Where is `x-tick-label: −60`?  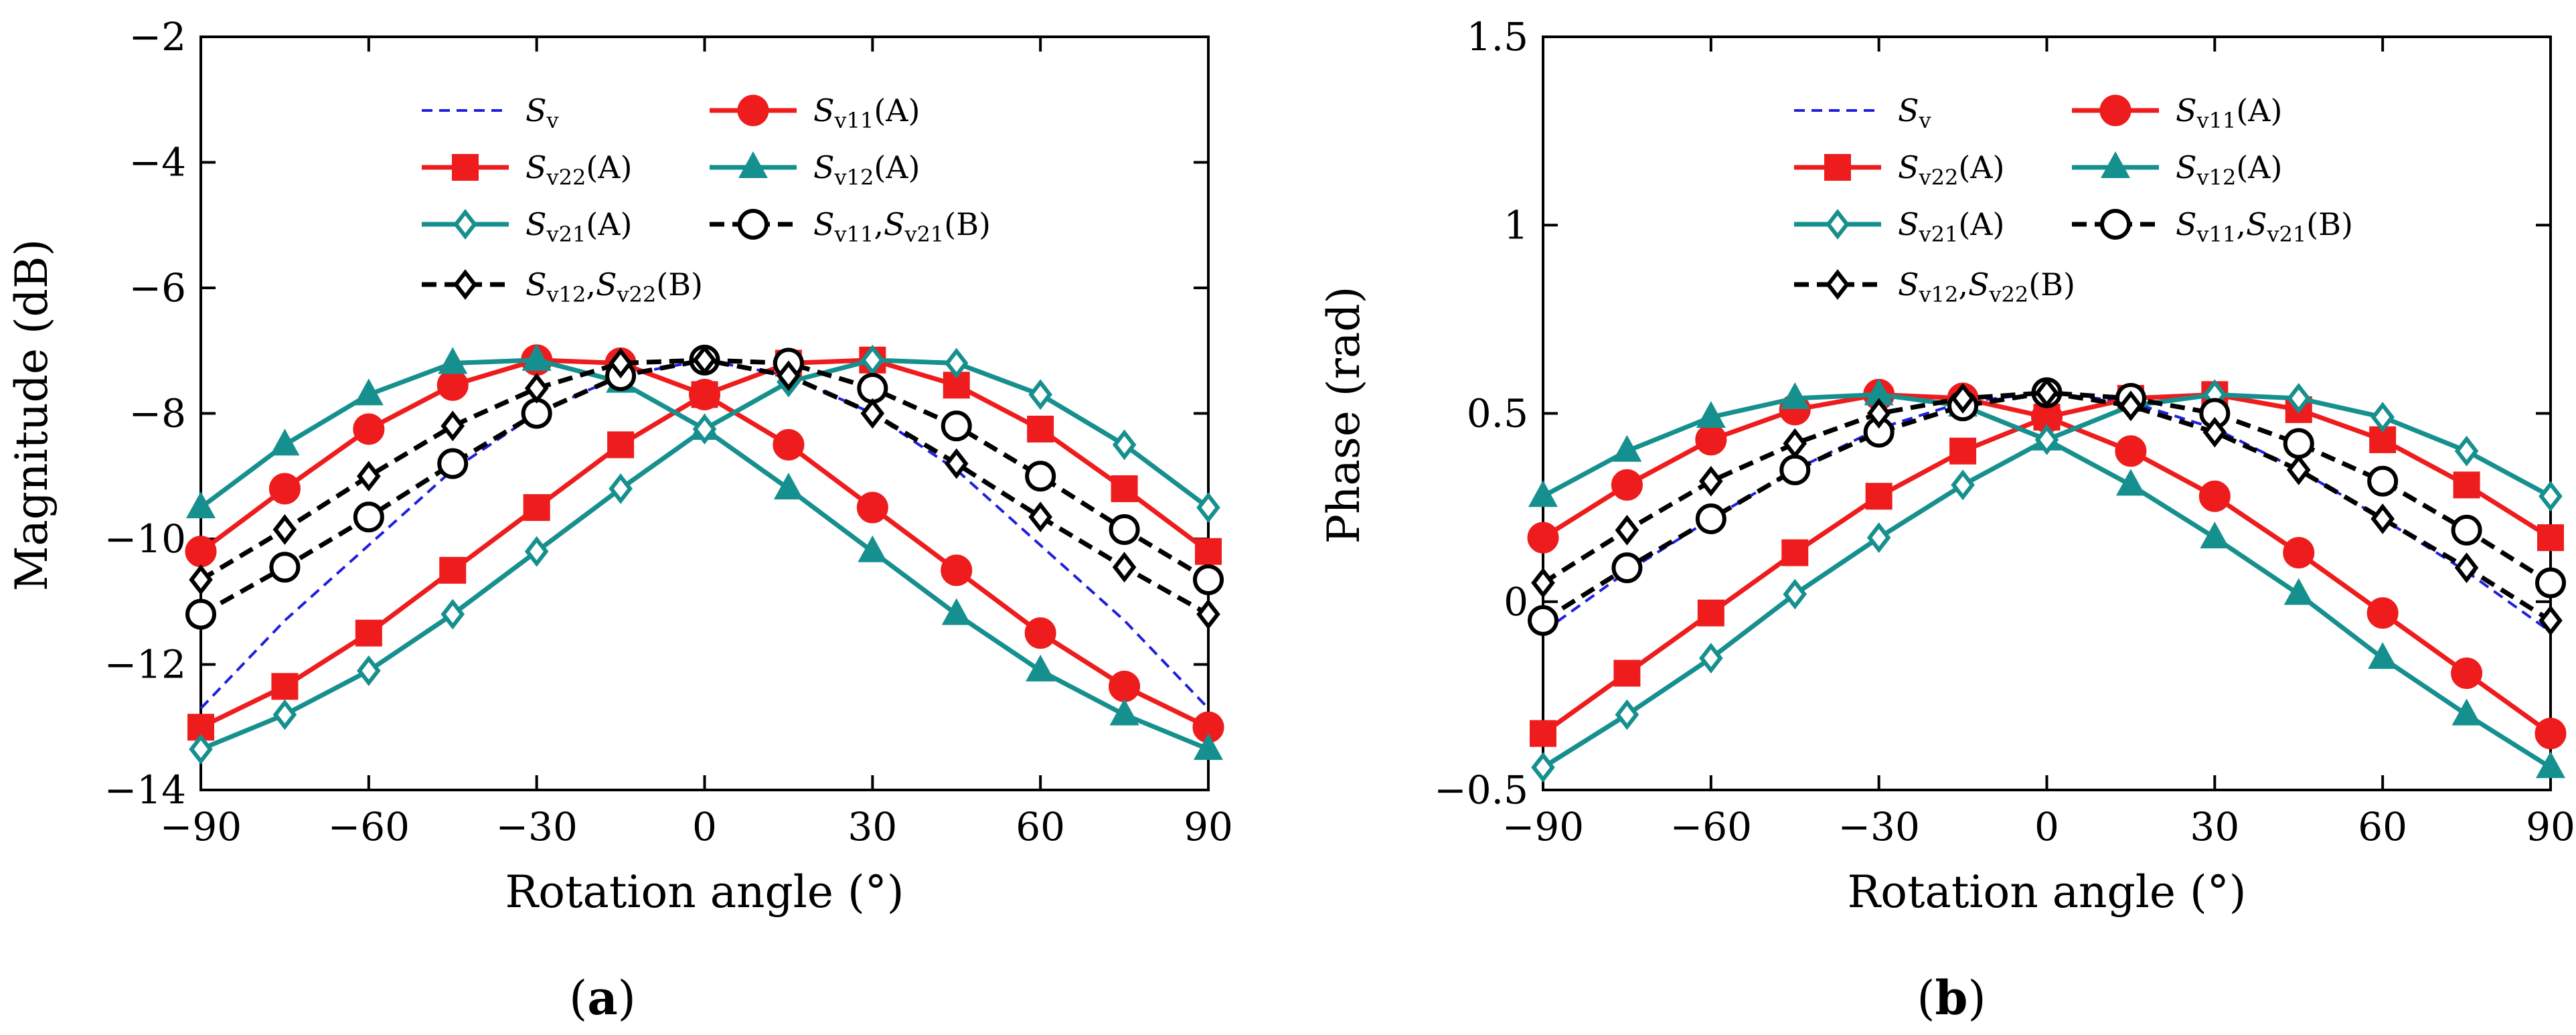 x-tick-label: −60 is located at coordinates (1711, 827).